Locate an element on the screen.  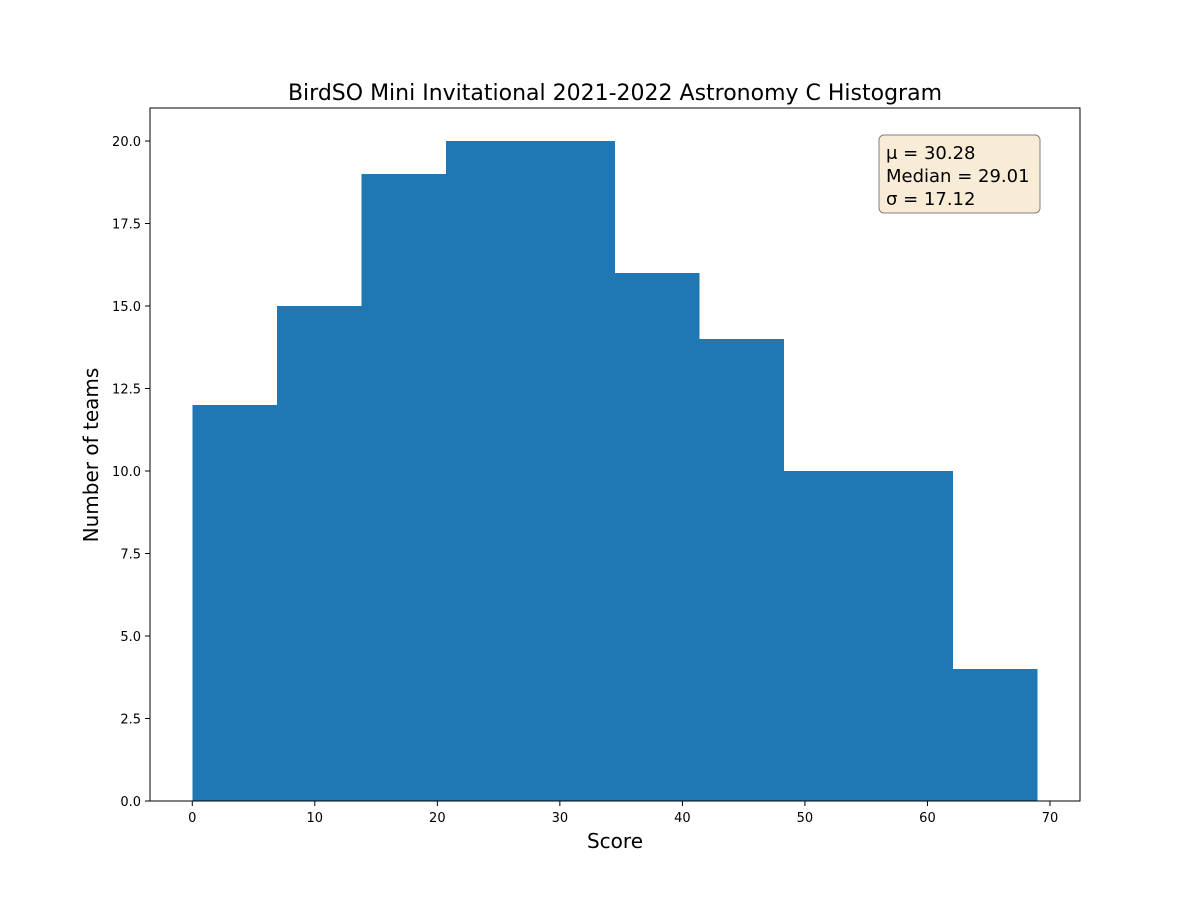
stats-box-background is located at coordinates (959, 174).